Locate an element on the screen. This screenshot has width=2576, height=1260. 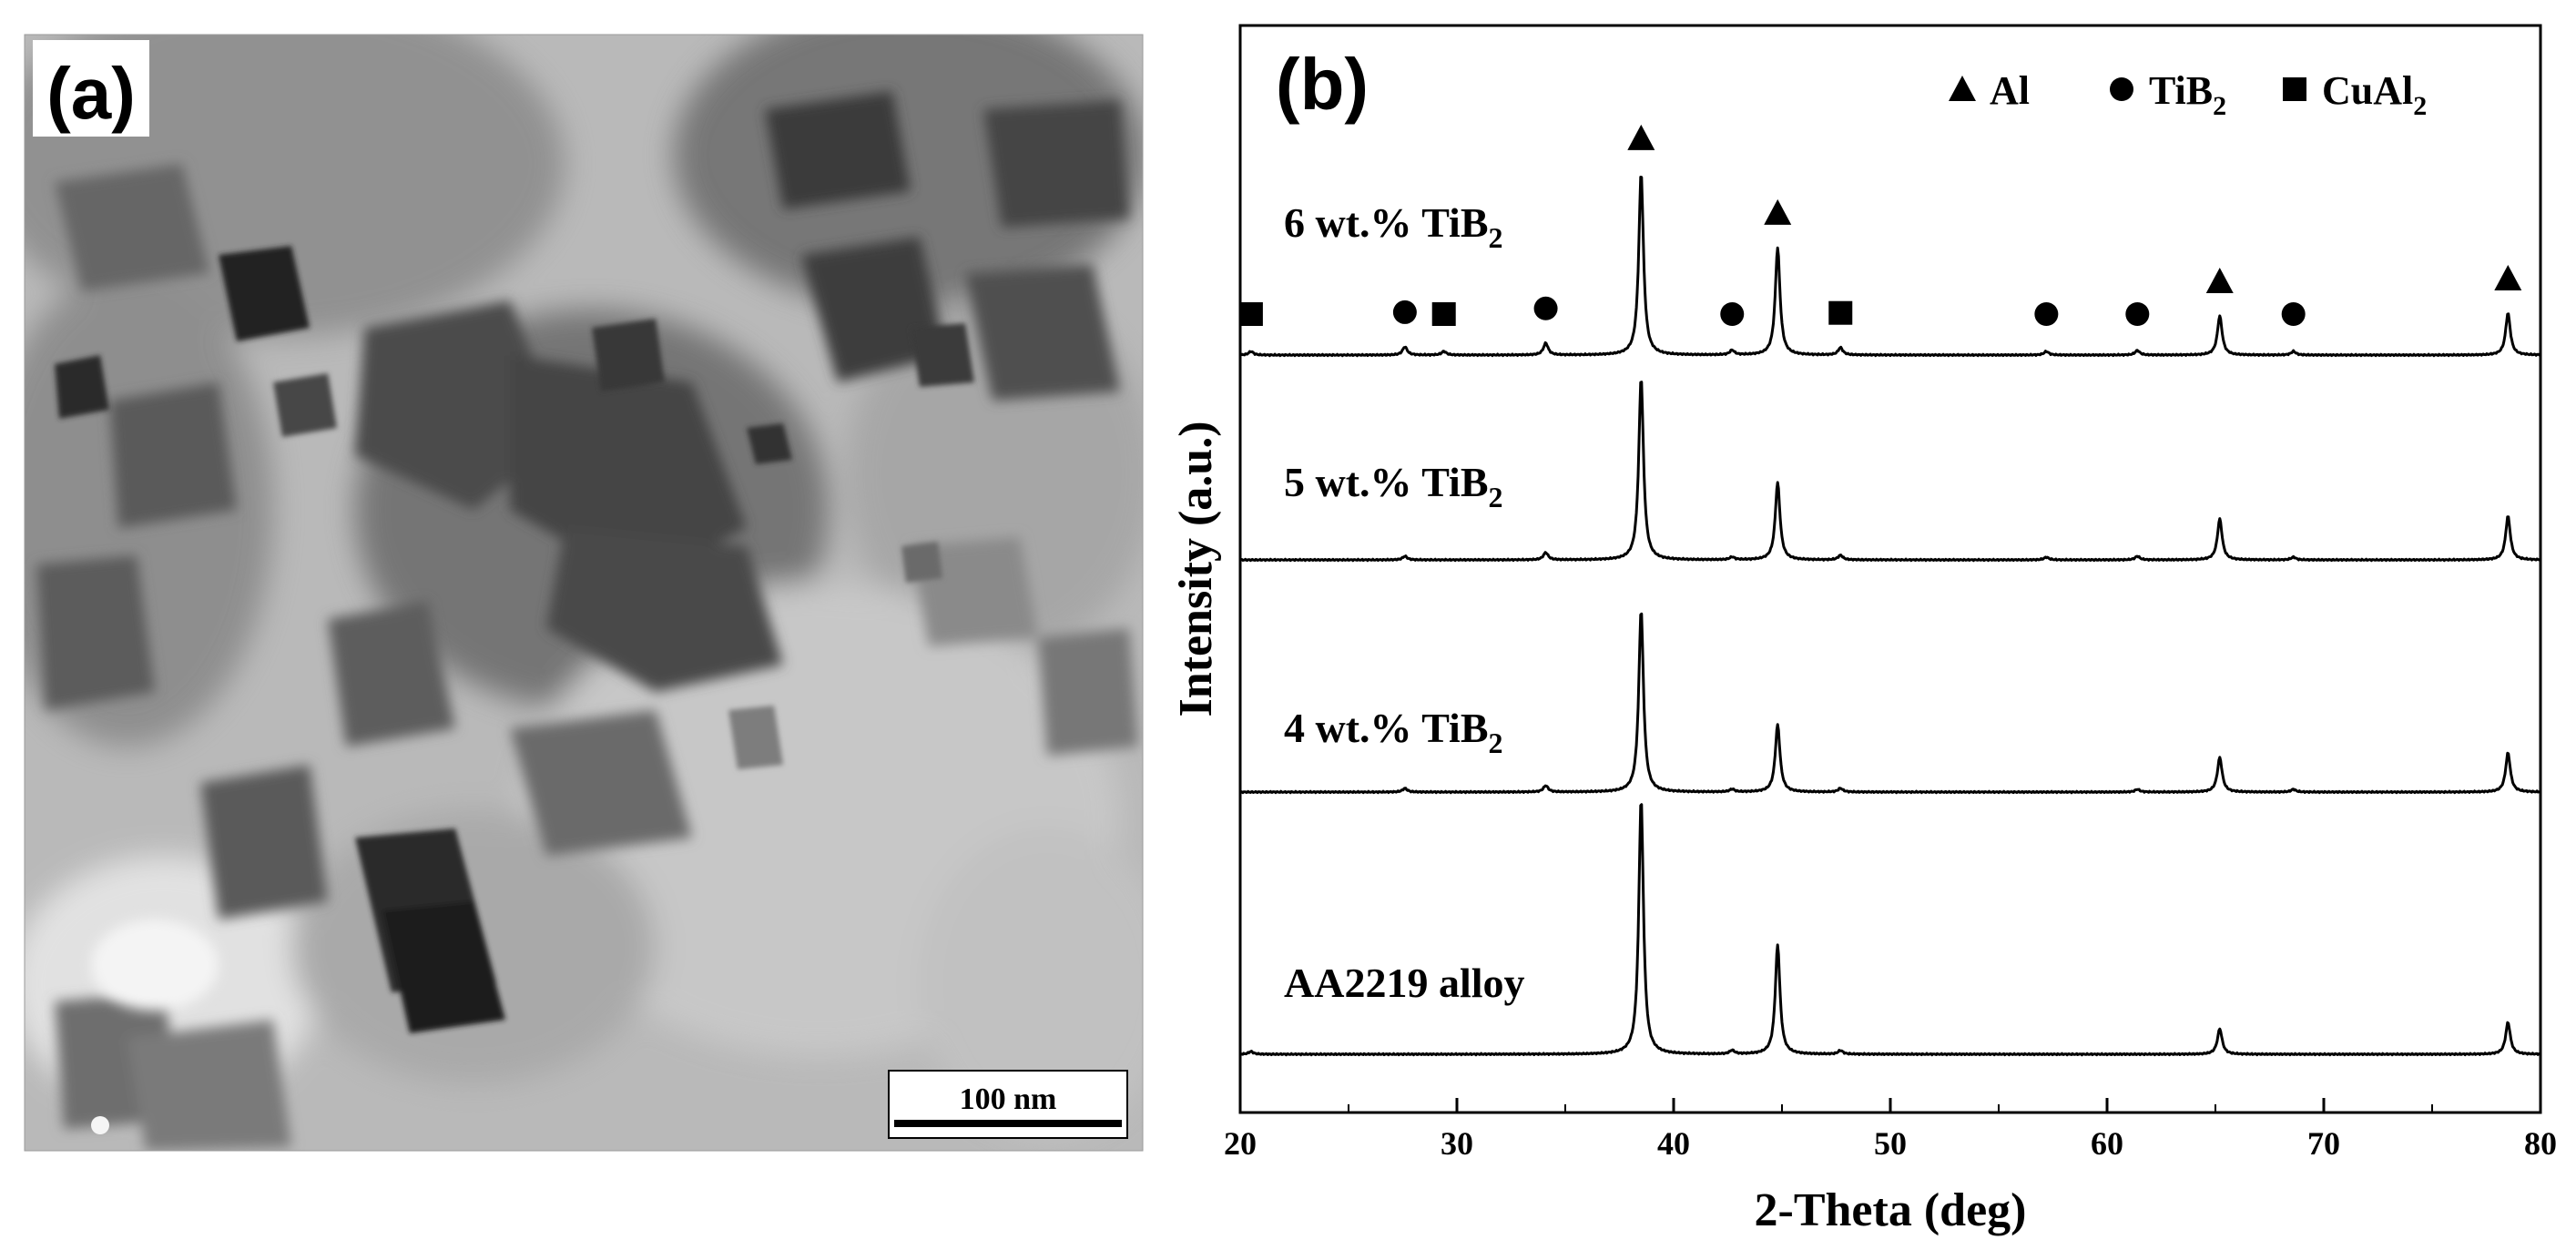
series-label-1: 5 wt.% TiB2 is located at coordinates (1393, 486).